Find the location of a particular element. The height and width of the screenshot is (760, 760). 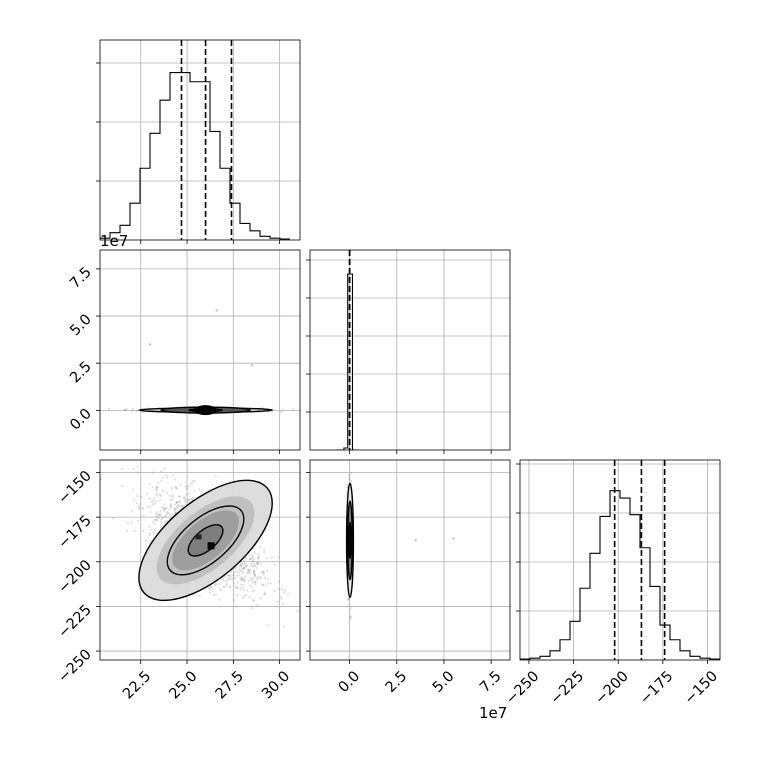

density-block is located at coordinates (205, 540).